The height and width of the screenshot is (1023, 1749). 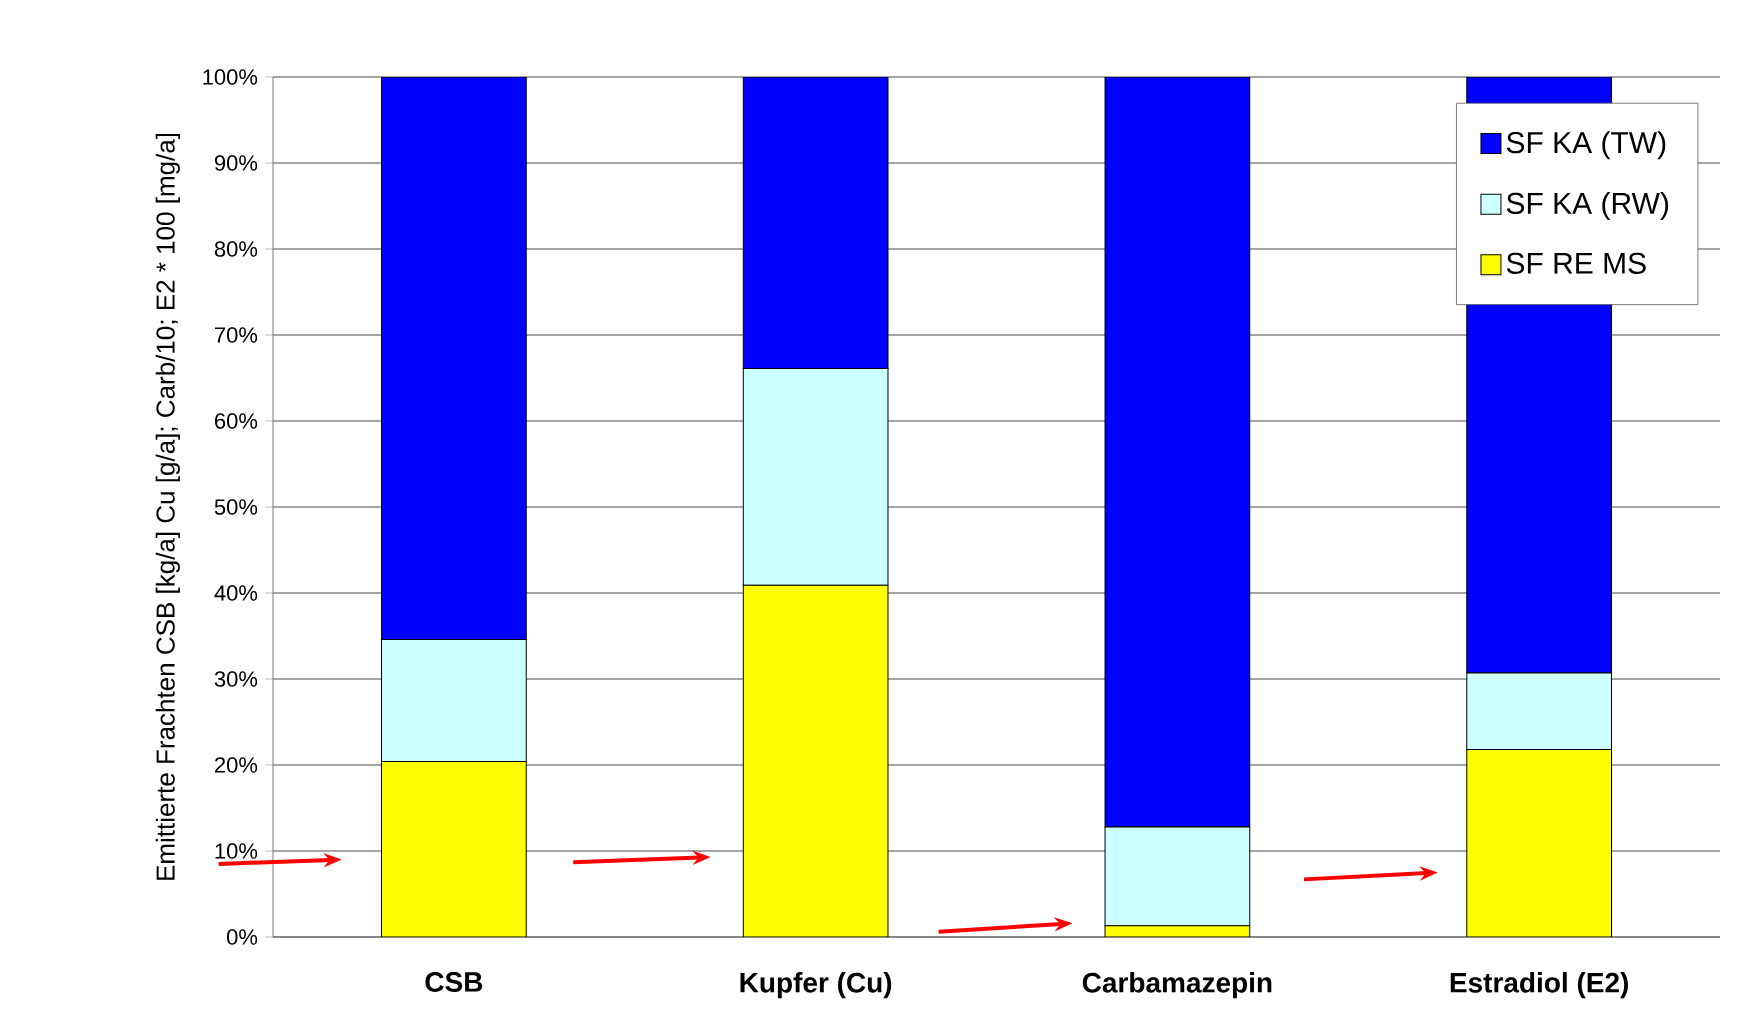 I want to click on y-tick-label: 70%, so click(x=236, y=335).